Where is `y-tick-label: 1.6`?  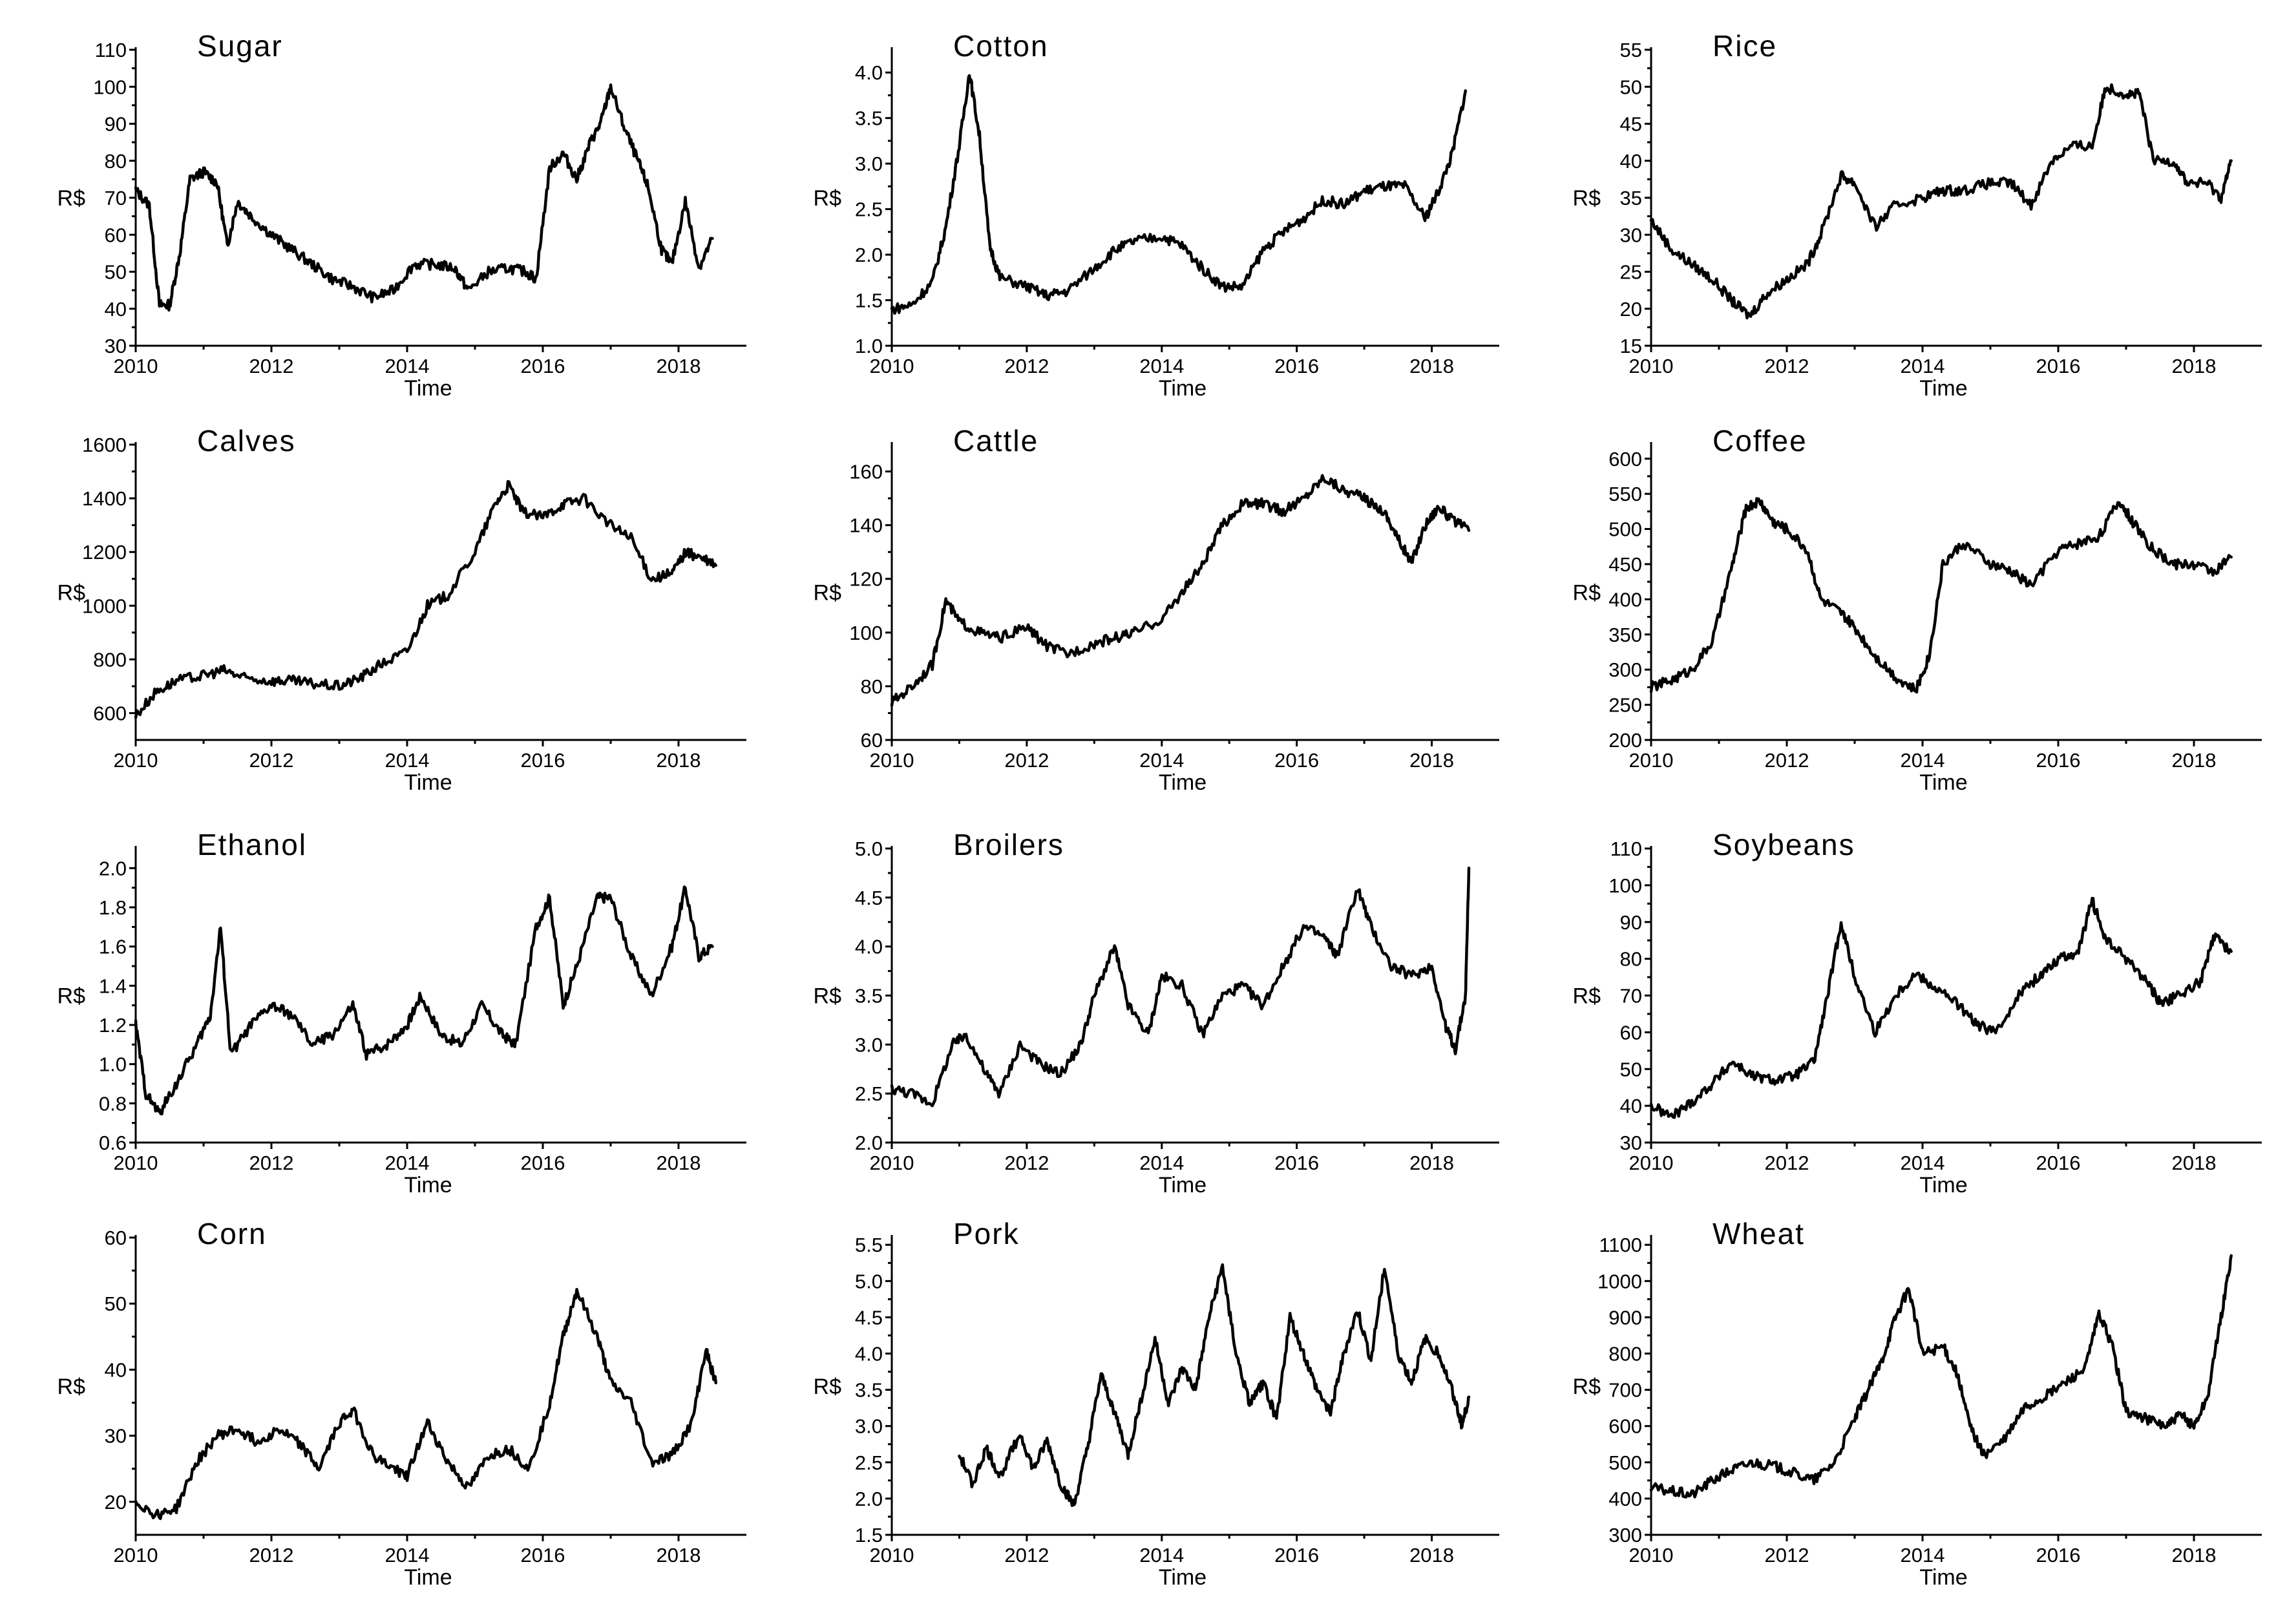 y-tick-label: 1.6 is located at coordinates (113, 947).